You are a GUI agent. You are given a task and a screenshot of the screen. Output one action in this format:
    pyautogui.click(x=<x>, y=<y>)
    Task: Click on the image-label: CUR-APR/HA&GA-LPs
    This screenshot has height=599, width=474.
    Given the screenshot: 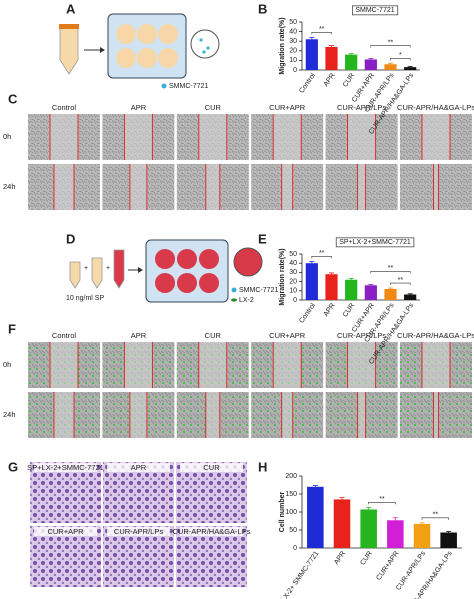 What is the action you would take?
    pyautogui.click(x=212, y=531)
    